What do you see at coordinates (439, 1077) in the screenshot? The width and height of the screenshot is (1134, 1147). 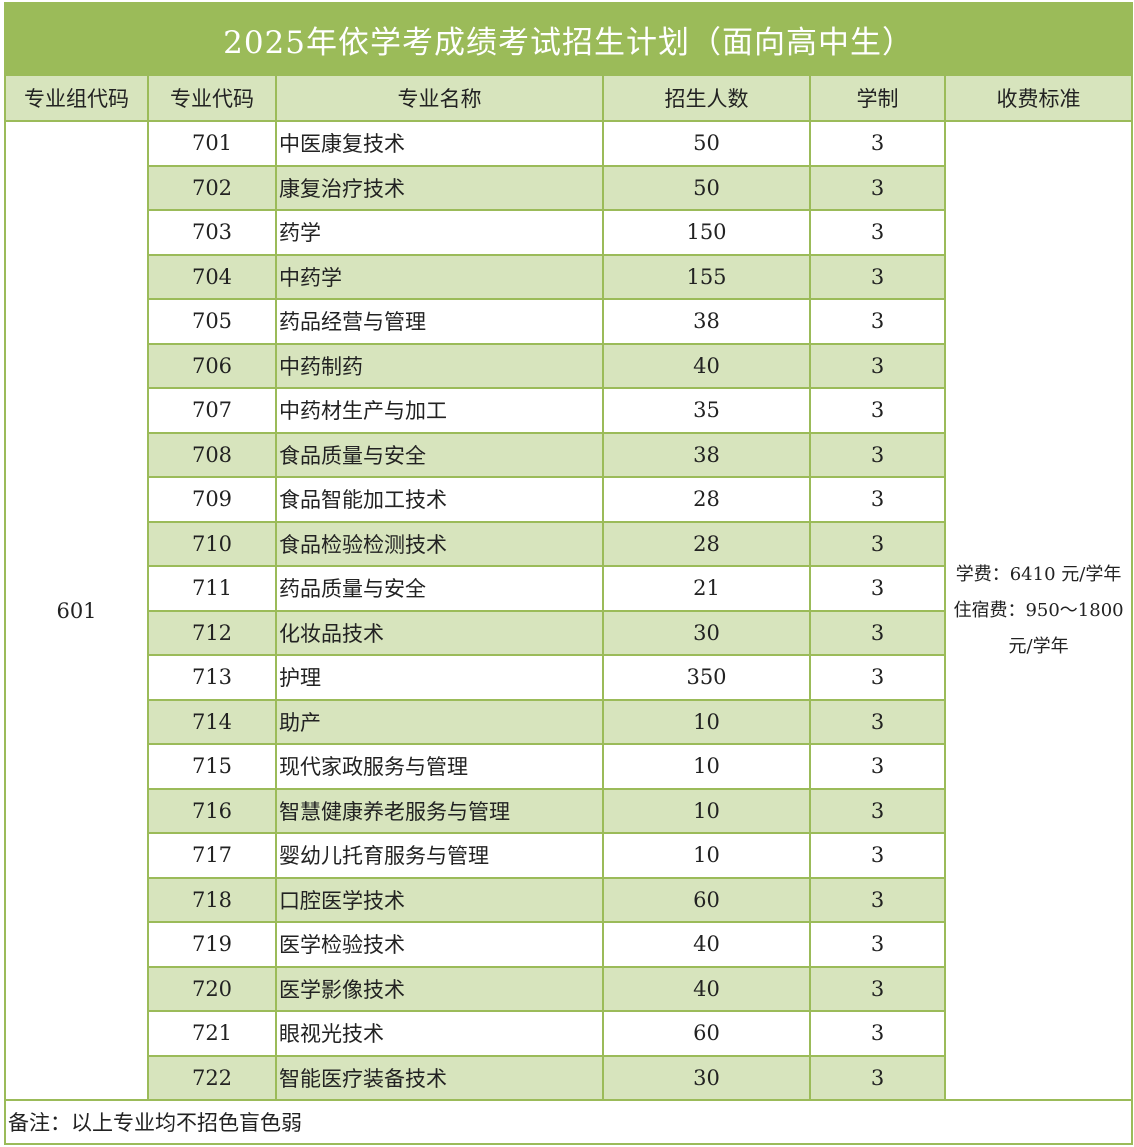 I see `major-name: 智能医疗装备技术` at bounding box center [439, 1077].